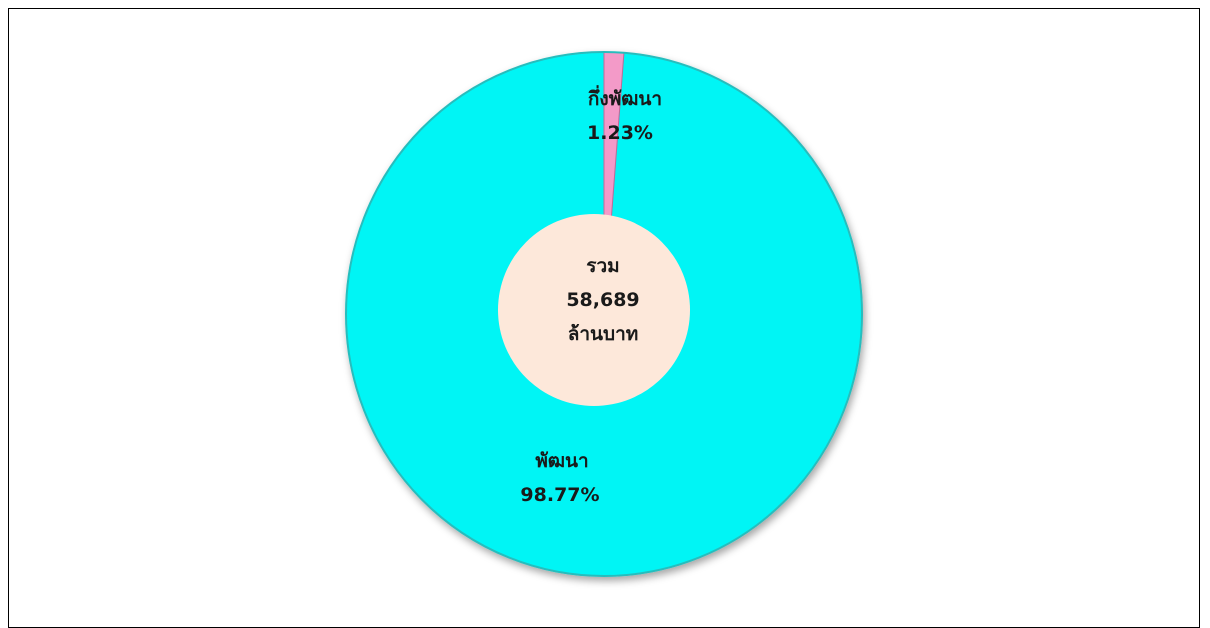 Image resolution: width=1210 pixels, height=628 pixels. What do you see at coordinates (602, 300) in the screenshot?
I see `center-label-total: 58,689` at bounding box center [602, 300].